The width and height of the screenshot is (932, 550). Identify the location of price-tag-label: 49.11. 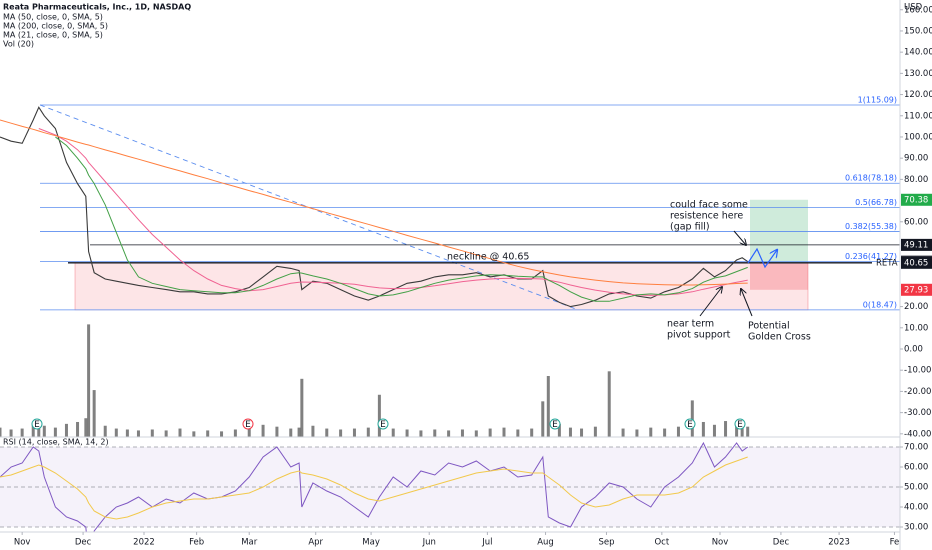
(916, 245).